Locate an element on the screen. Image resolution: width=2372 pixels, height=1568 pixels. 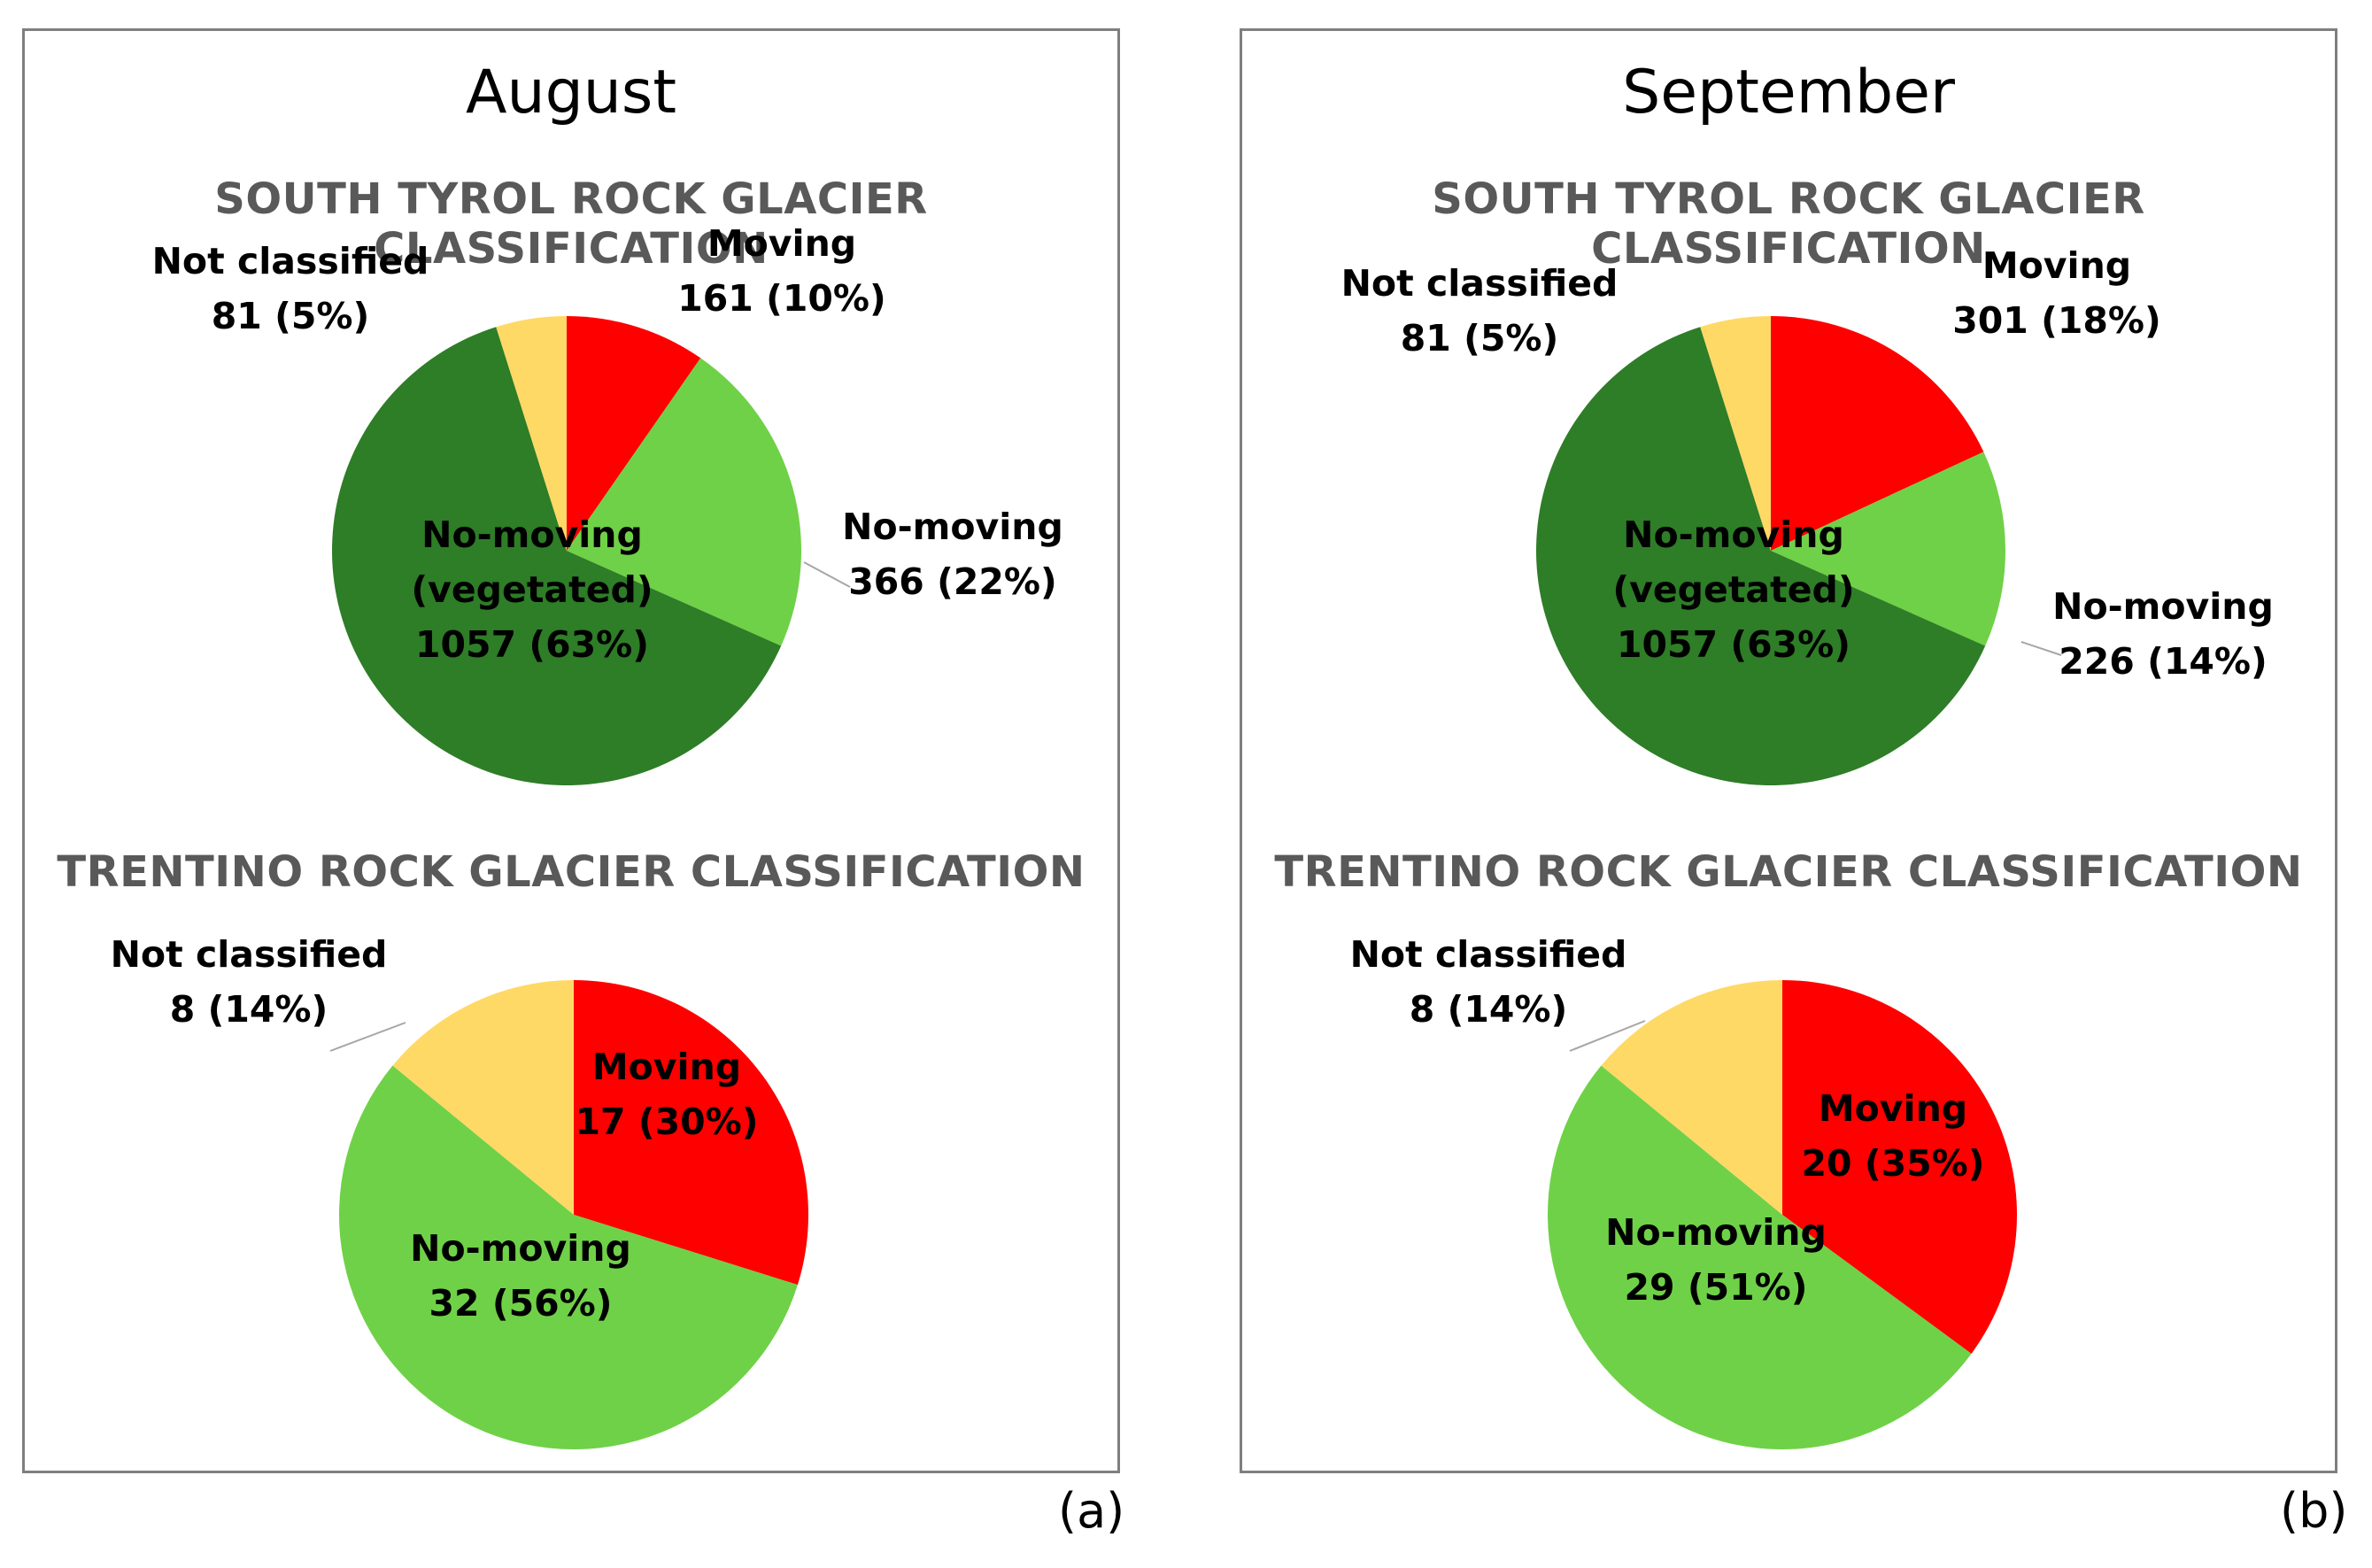
data-label: No-moving 226 (14%) is located at coordinates (2163, 634).